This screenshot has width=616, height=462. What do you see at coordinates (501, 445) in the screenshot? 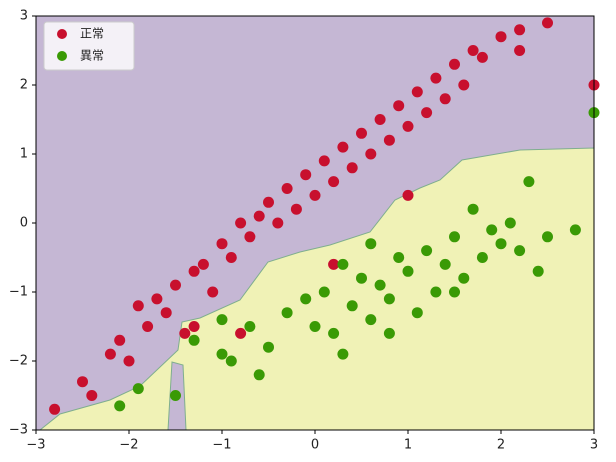
I see `x-tick-label: 2` at bounding box center [501, 445].